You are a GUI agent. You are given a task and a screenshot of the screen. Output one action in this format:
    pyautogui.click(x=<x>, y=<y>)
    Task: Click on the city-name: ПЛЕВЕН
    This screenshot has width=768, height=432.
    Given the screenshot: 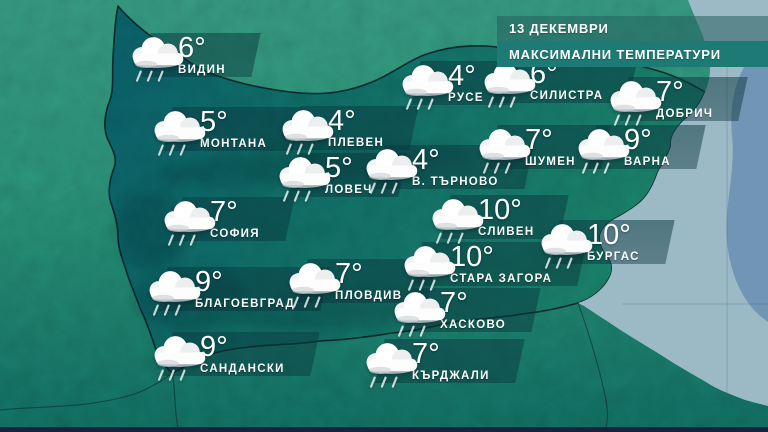 What is the action you would take?
    pyautogui.click(x=356, y=143)
    